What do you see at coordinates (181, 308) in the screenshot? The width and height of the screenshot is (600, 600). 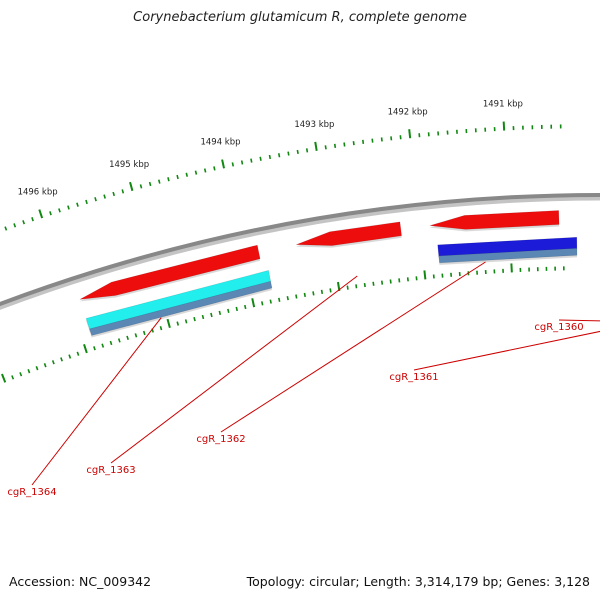 I see `gene-track-steel` at bounding box center [181, 308].